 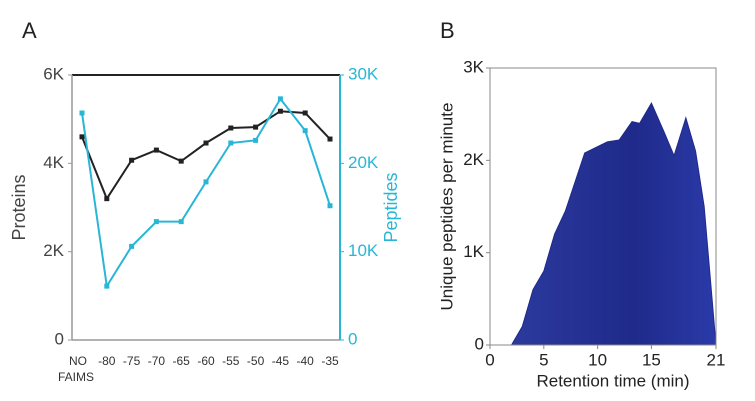 I want to click on x-tick-label: -50, so click(x=256, y=361).